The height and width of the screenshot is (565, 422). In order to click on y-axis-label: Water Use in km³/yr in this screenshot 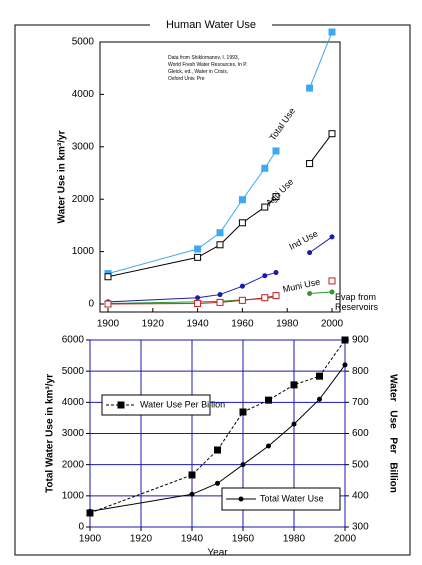, I will do `click(62, 176)`.